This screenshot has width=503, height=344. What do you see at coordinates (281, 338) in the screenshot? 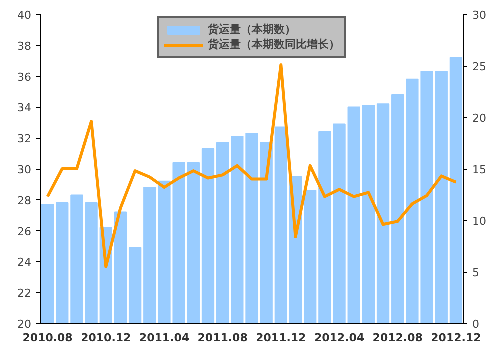
I see `x-tick-label: 2011.12` at bounding box center [281, 338].